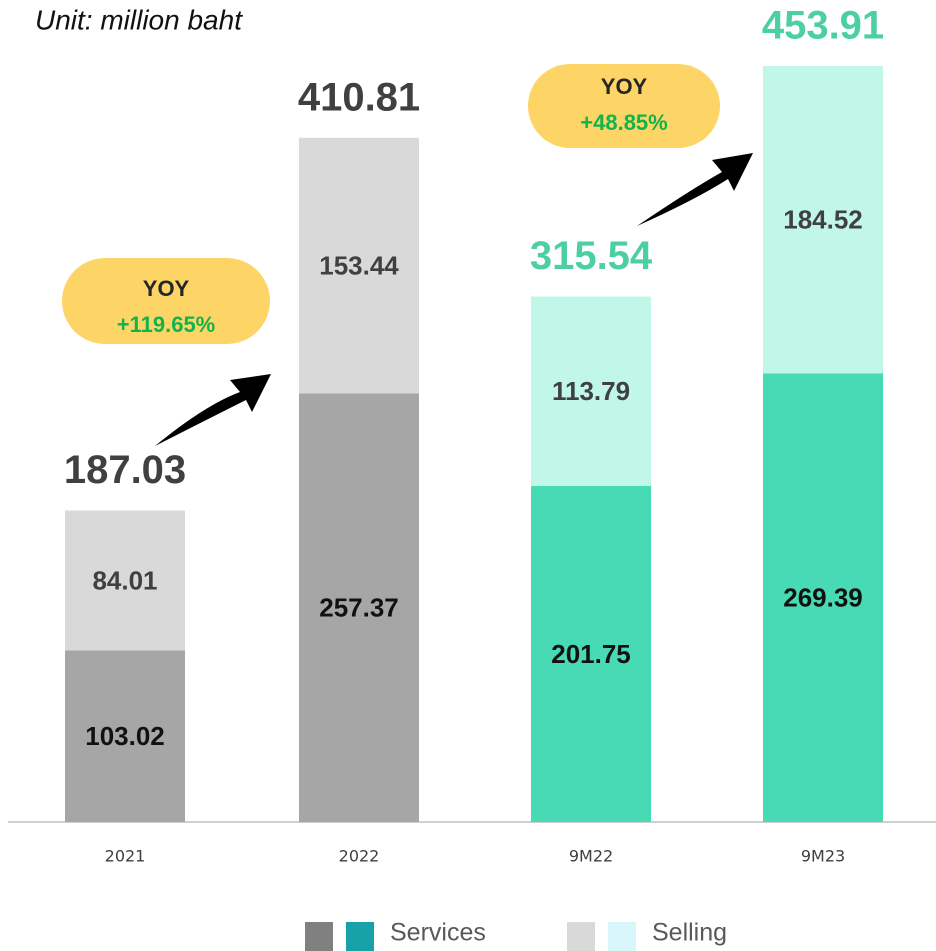  What do you see at coordinates (139, 19) in the screenshot?
I see `unit-label: Unit: million baht` at bounding box center [139, 19].